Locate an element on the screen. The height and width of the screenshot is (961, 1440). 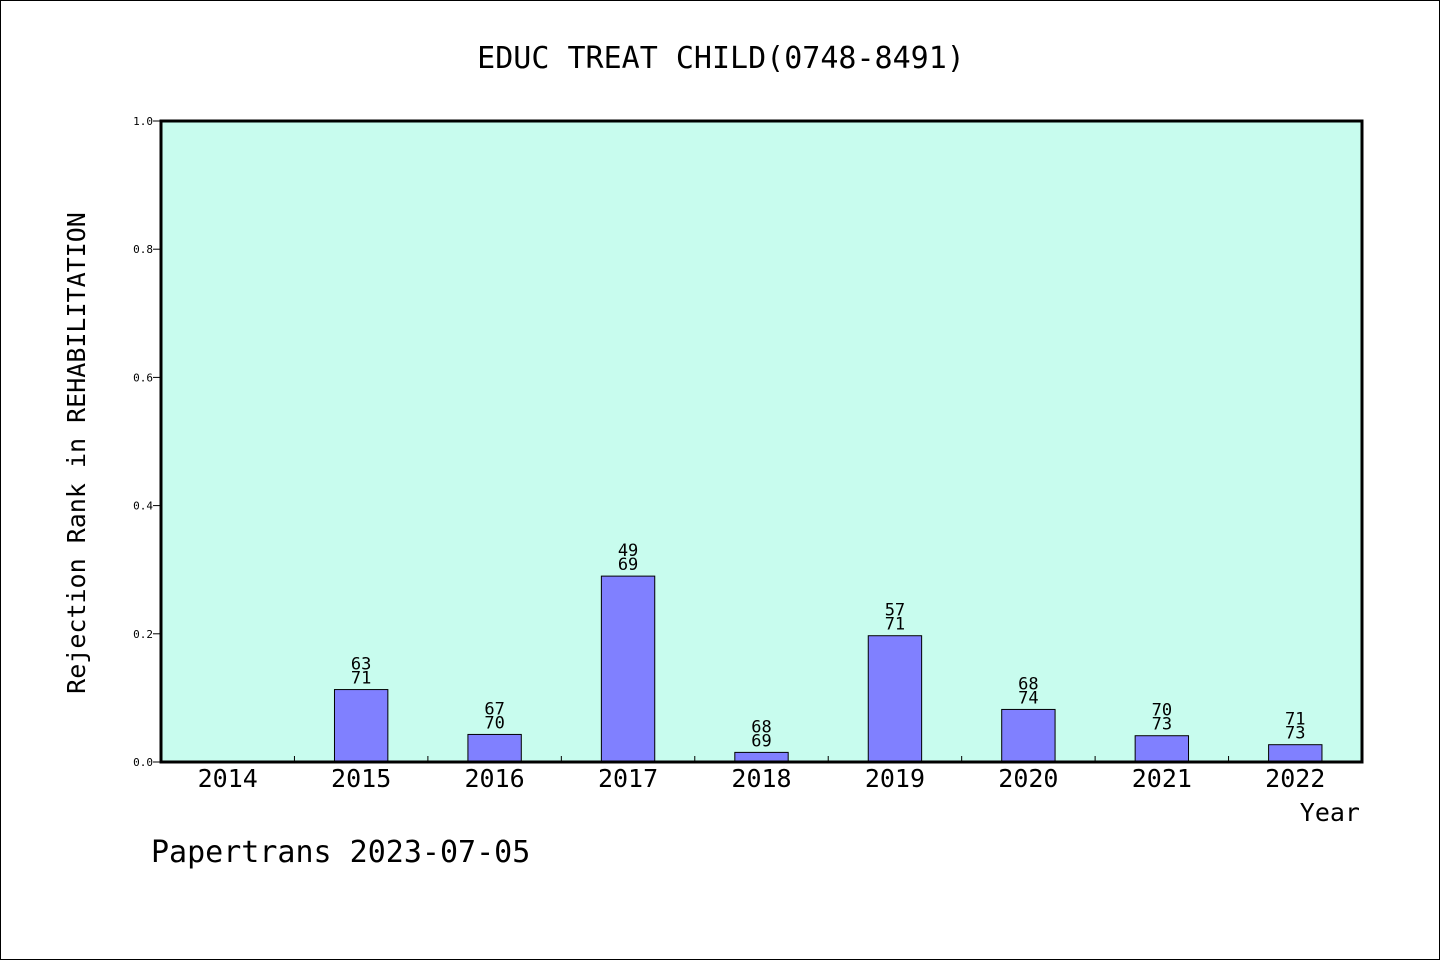
x-tick-label: 2018 is located at coordinates (761, 778).